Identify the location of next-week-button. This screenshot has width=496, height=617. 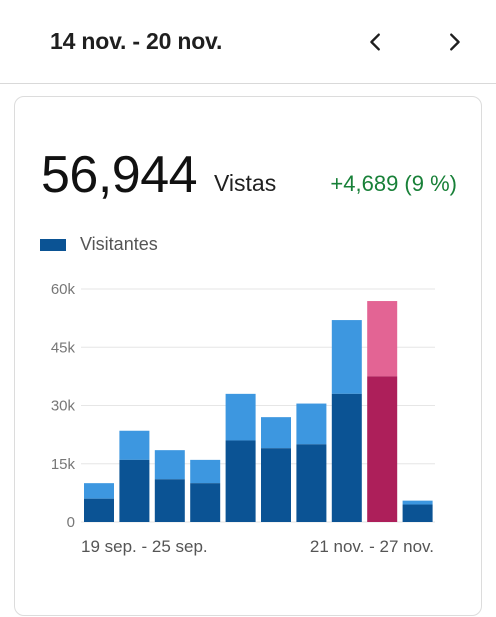
(454, 42).